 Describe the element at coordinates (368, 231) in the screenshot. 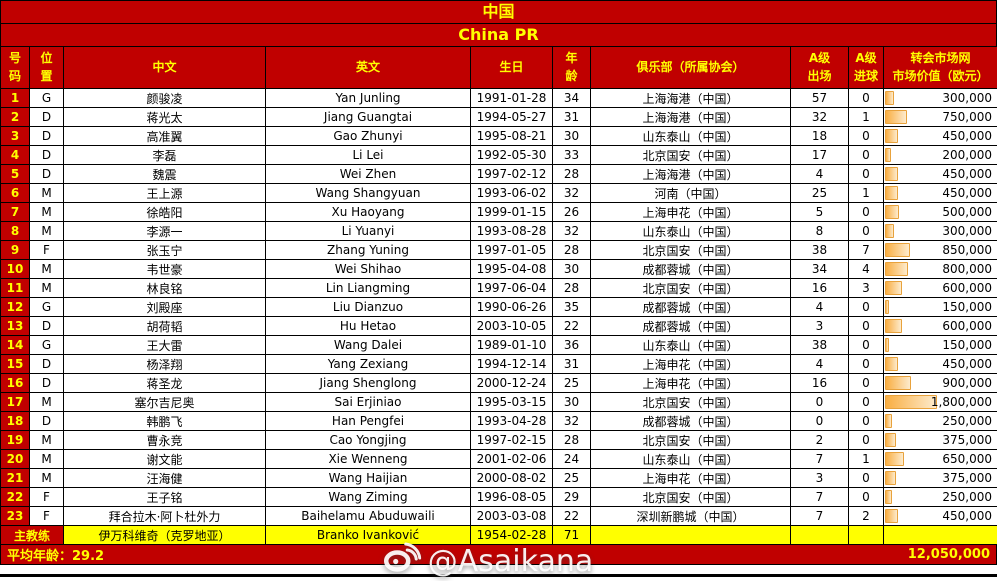

I see `cell-english-name: Li Yuanyi` at that location.